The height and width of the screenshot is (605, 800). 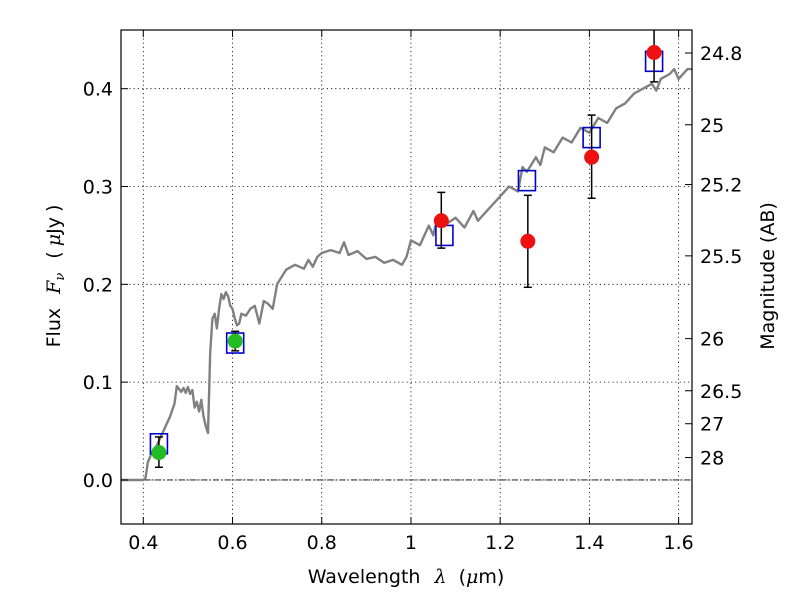 I want to click on y-axis-label-symbol: F, so click(x=54, y=287).